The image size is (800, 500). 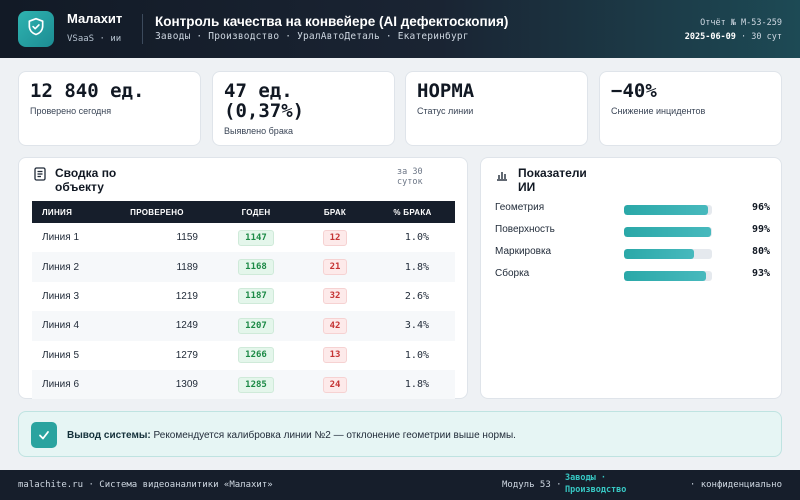 I want to click on metric-label: Геометрия, so click(x=520, y=207).